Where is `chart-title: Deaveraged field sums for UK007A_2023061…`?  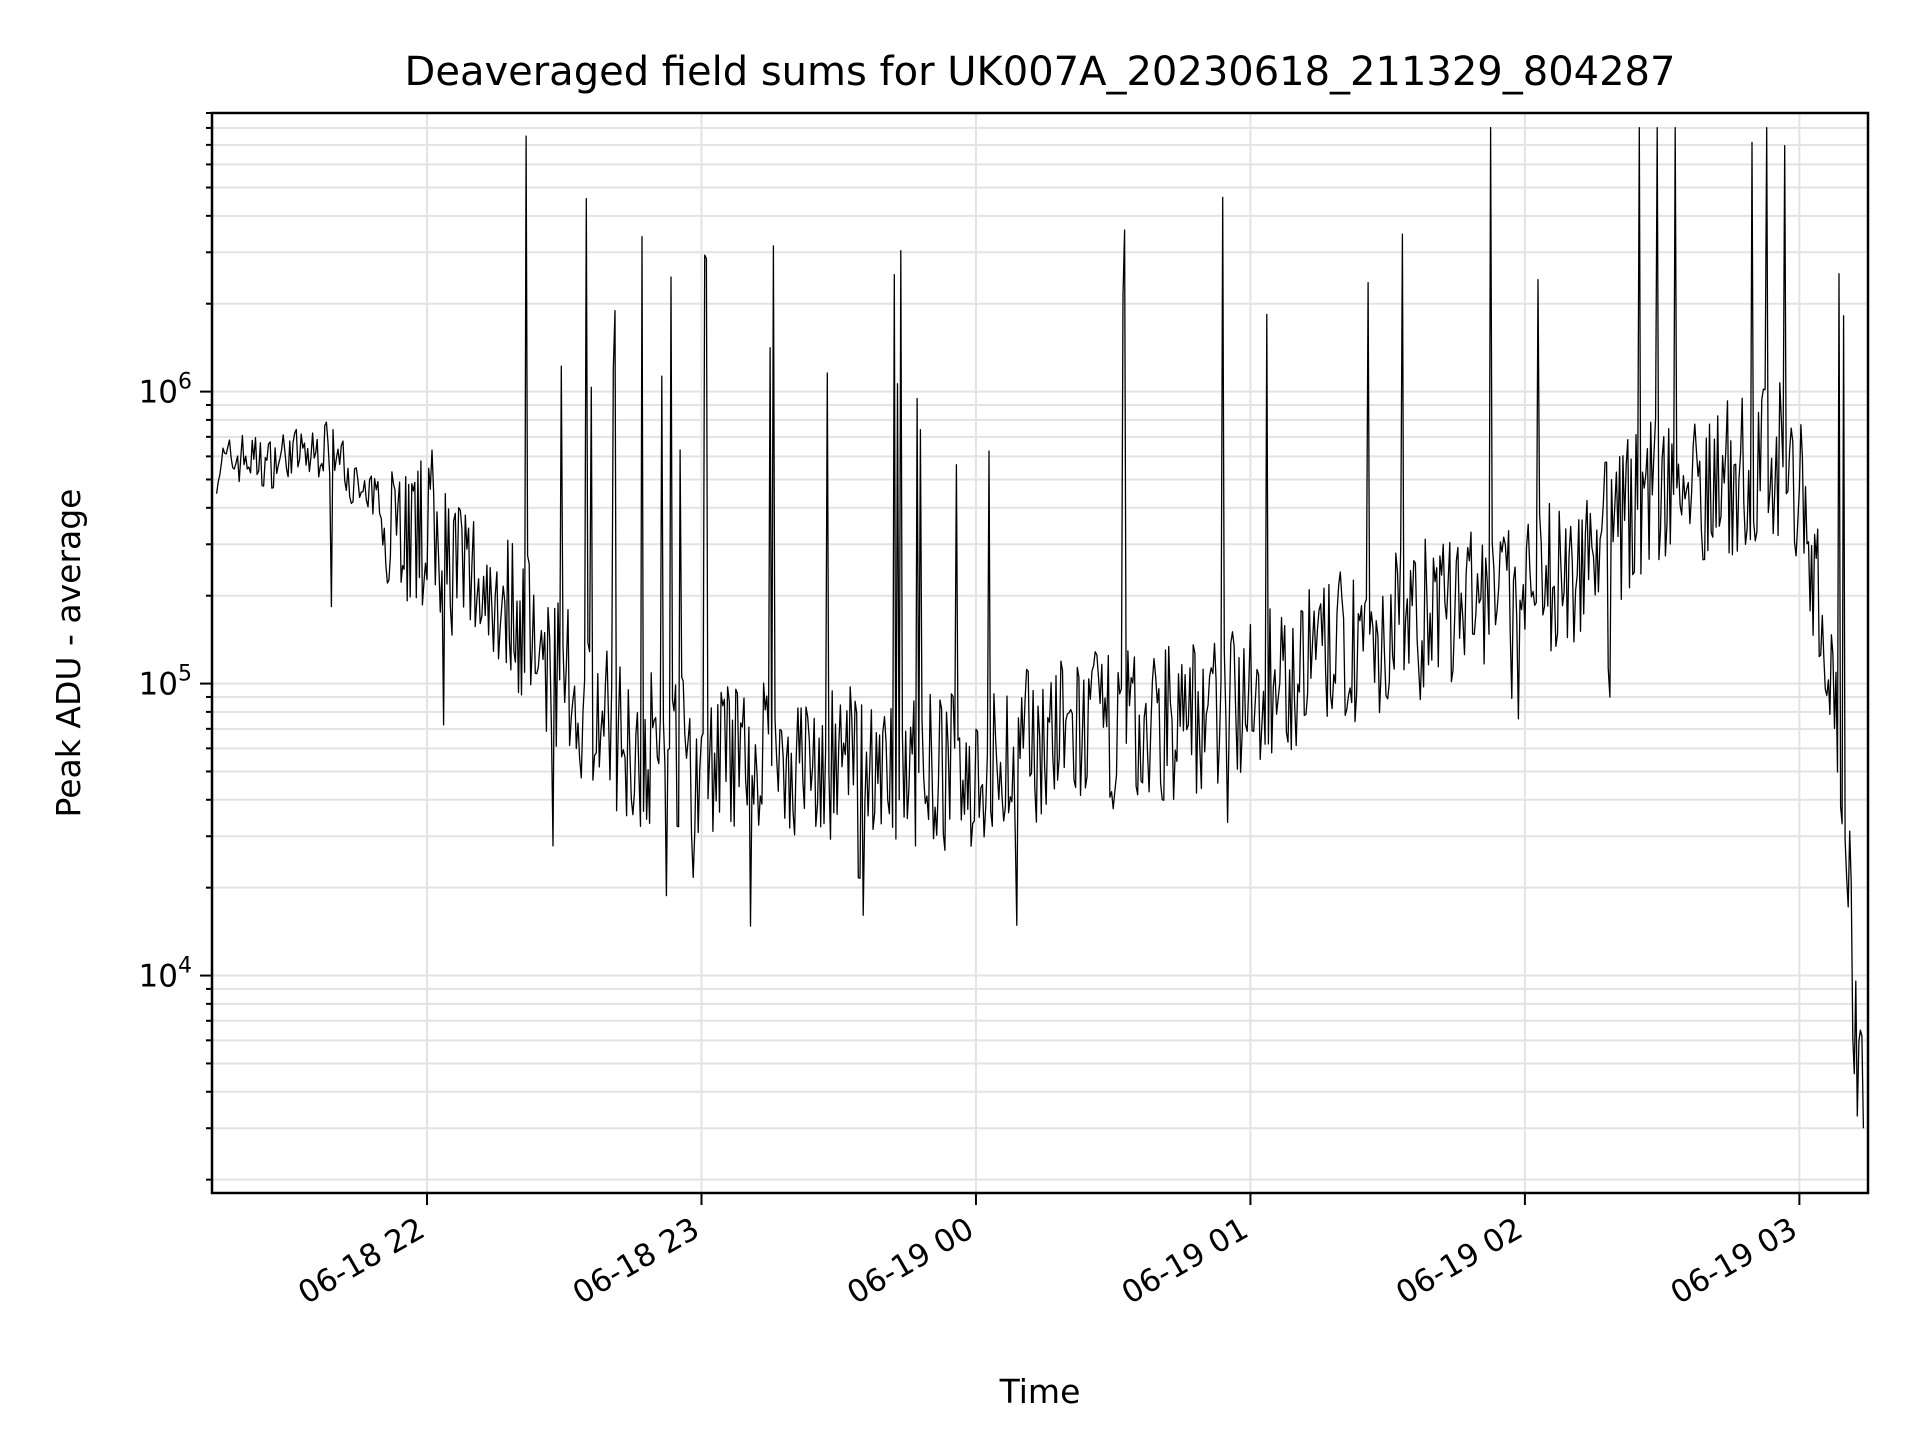
chart-title: Deaveraged field sums for UK007A_2023061… is located at coordinates (1040, 72).